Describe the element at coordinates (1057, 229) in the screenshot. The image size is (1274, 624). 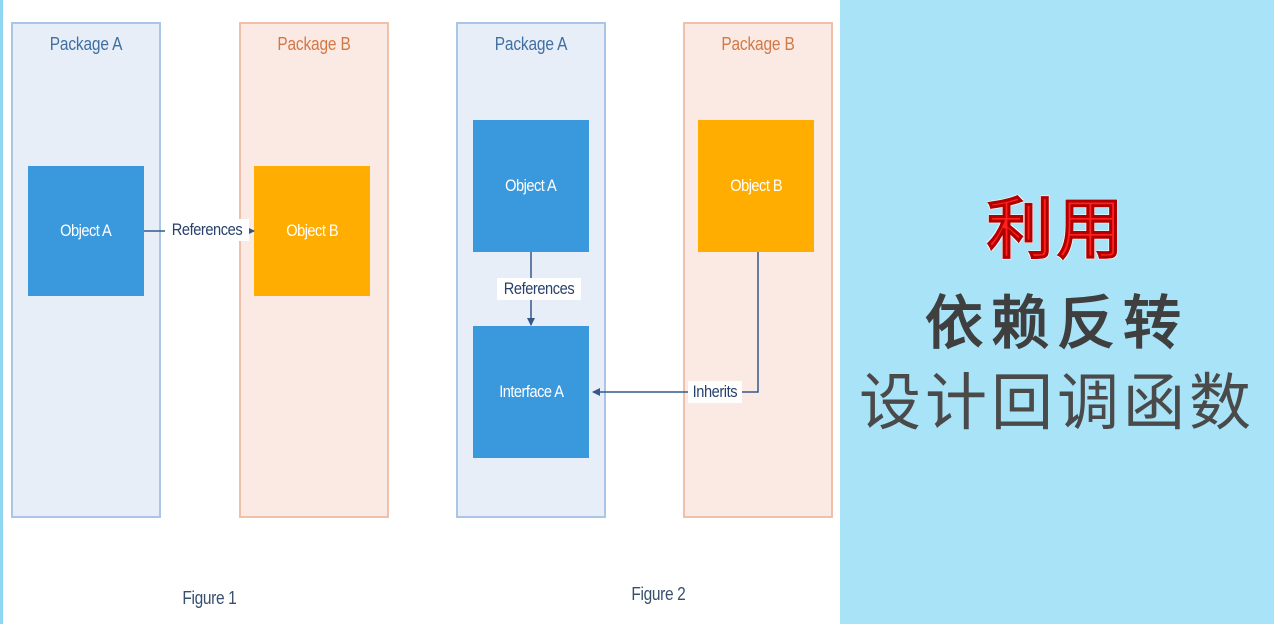
I see `banner-title-line-1: 利用` at that location.